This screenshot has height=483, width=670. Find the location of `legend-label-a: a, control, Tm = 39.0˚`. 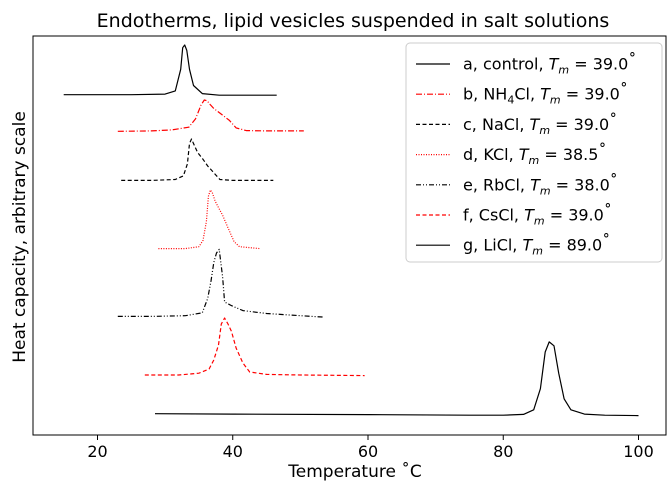

legend-label-a: a, control, Tm = 39.0˚ is located at coordinates (549, 64).